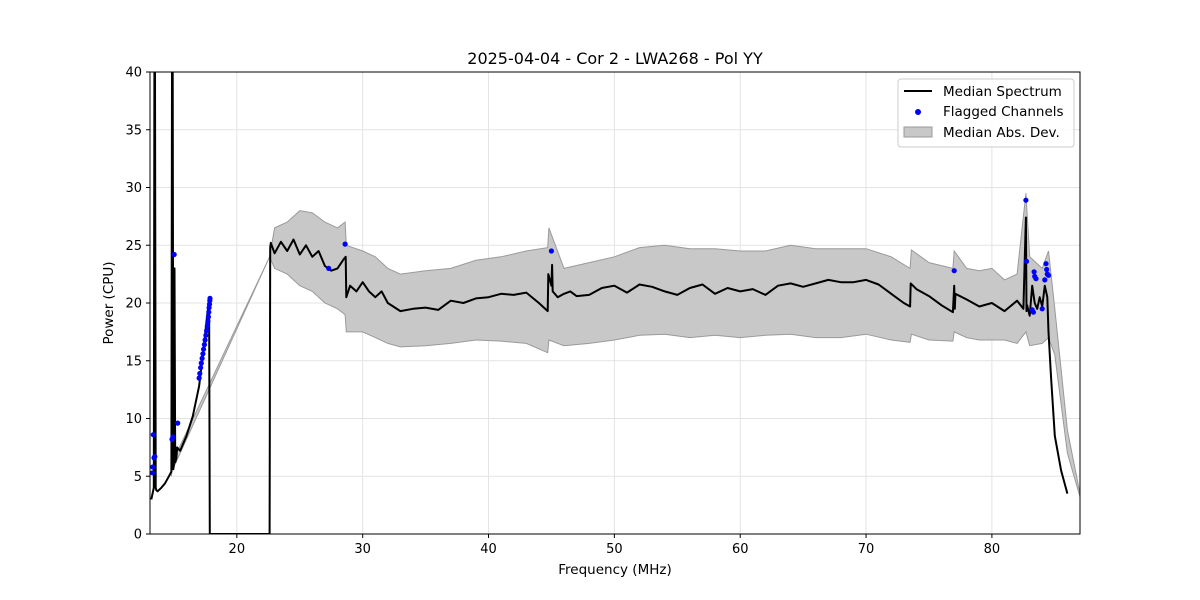 The image size is (1200, 600). What do you see at coordinates (918, 112) in the screenshot?
I see `legend-flagged-swatch` at bounding box center [918, 112].